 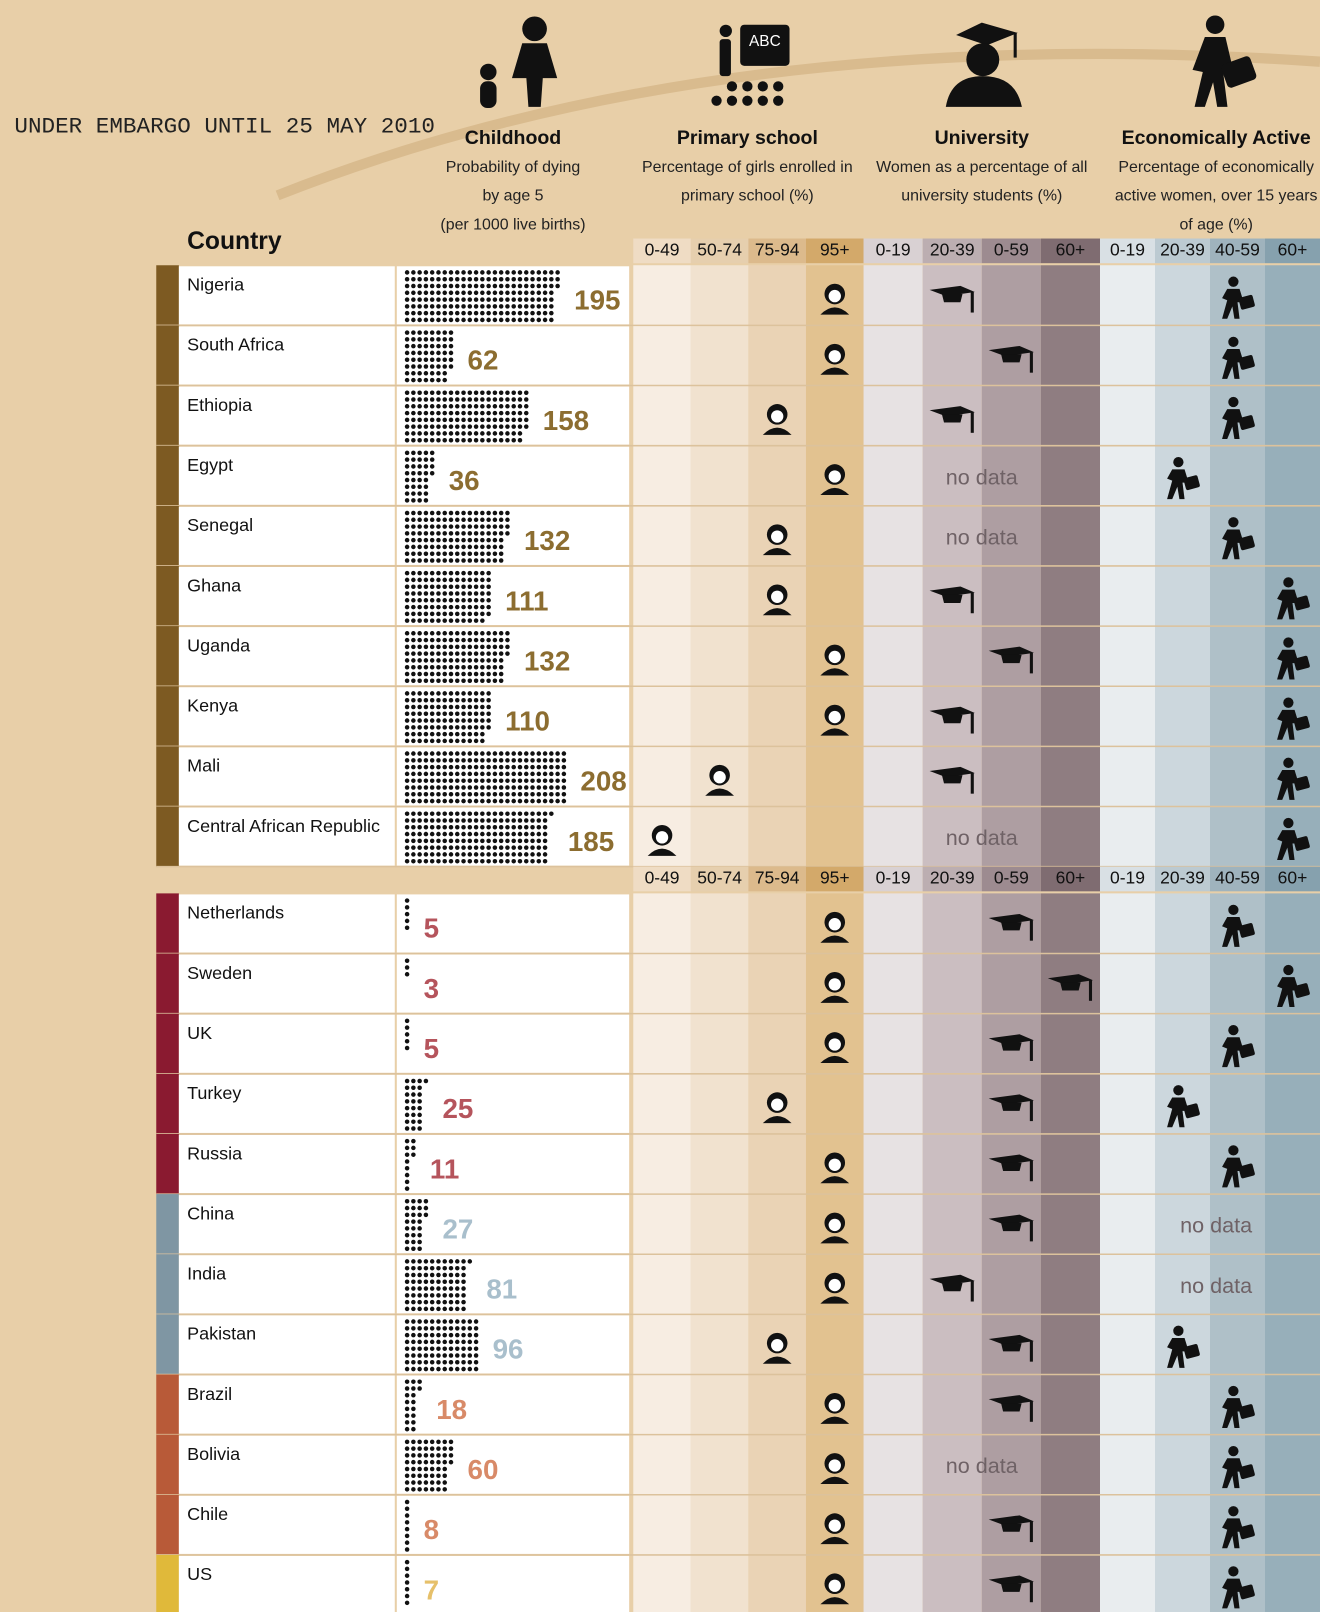 What do you see at coordinates (167, 1583) in the screenshot?
I see `region-stripe` at bounding box center [167, 1583].